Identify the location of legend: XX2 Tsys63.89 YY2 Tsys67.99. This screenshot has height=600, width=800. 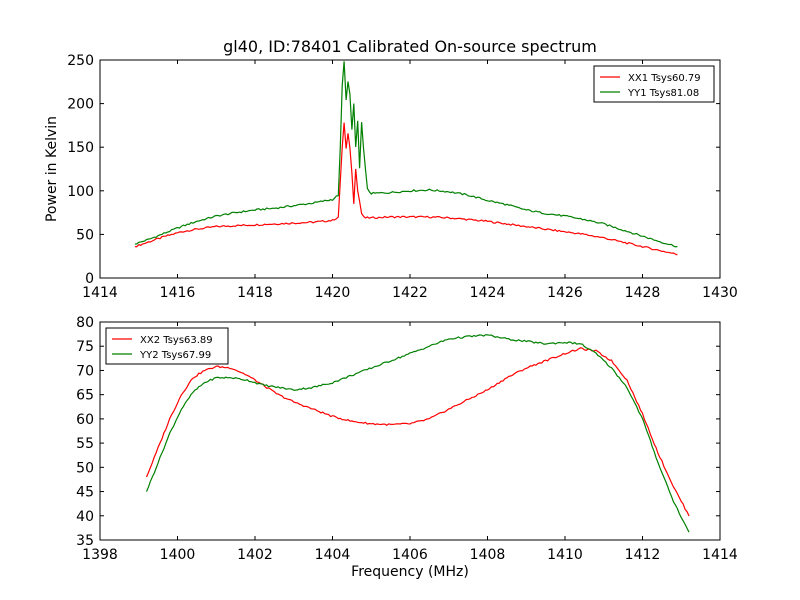
(167, 346).